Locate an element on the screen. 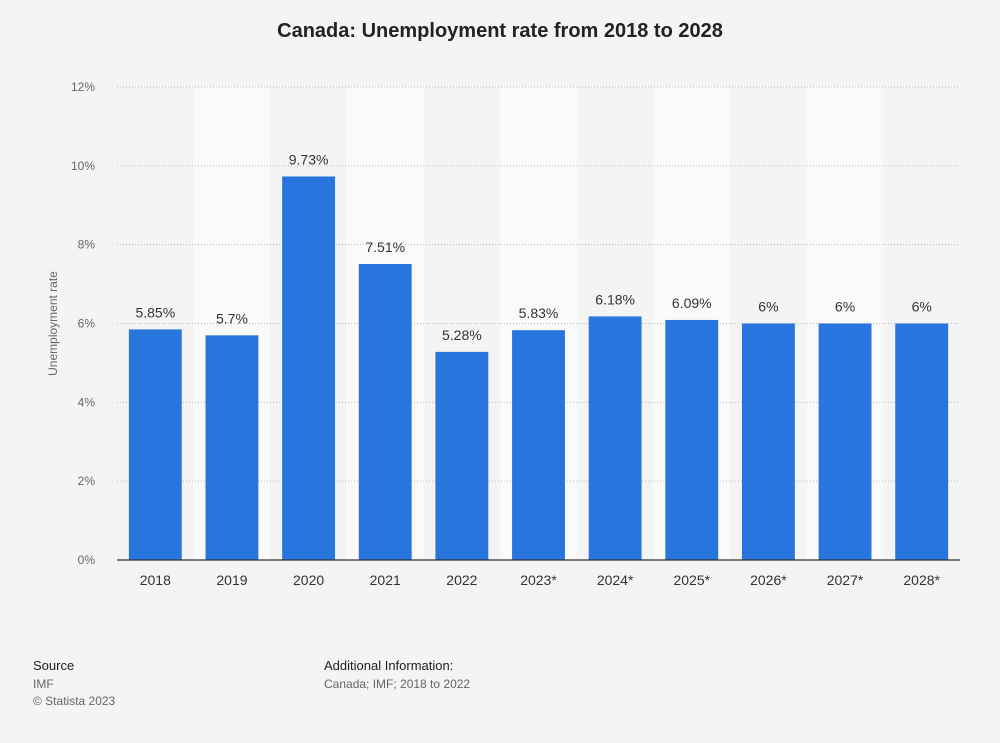 The height and width of the screenshot is (743, 1000). x-tick-label: 2021 is located at coordinates (385, 580).